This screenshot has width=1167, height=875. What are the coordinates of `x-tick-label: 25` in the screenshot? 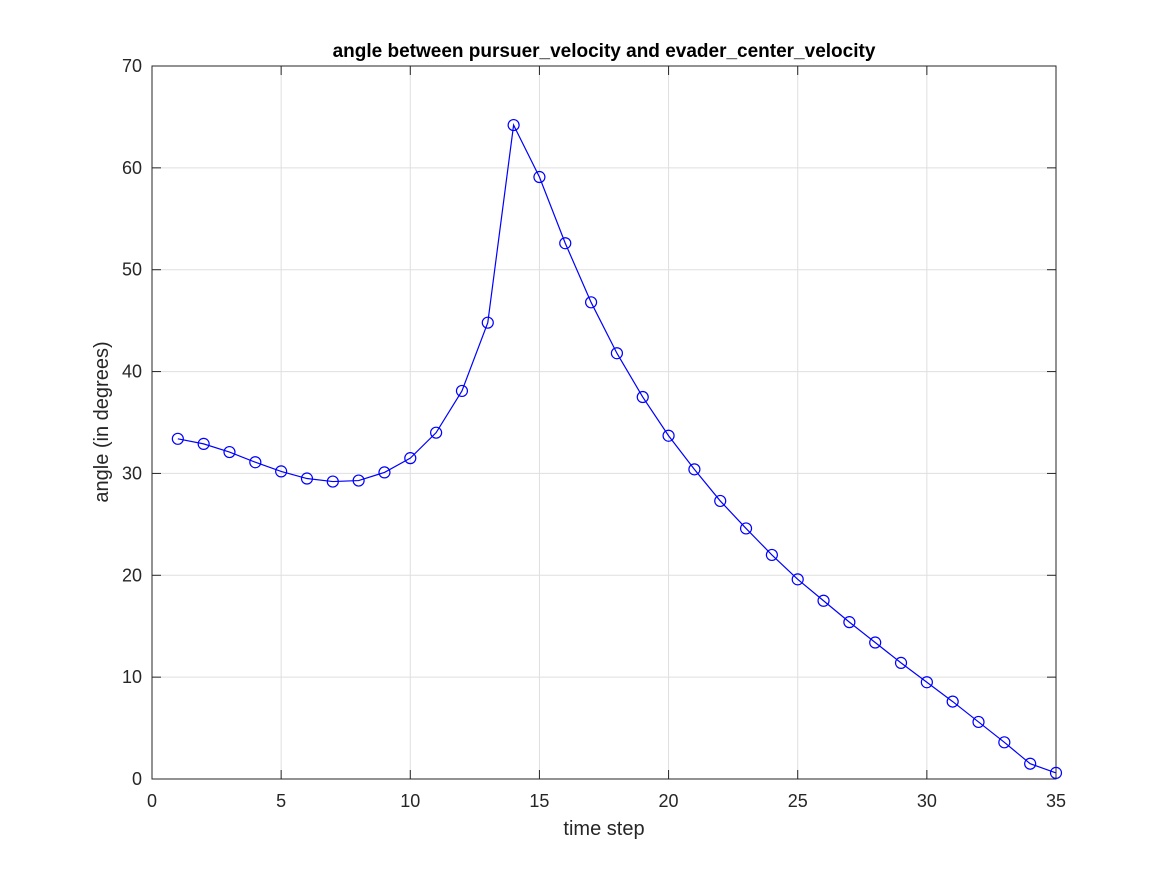 It's located at (798, 801).